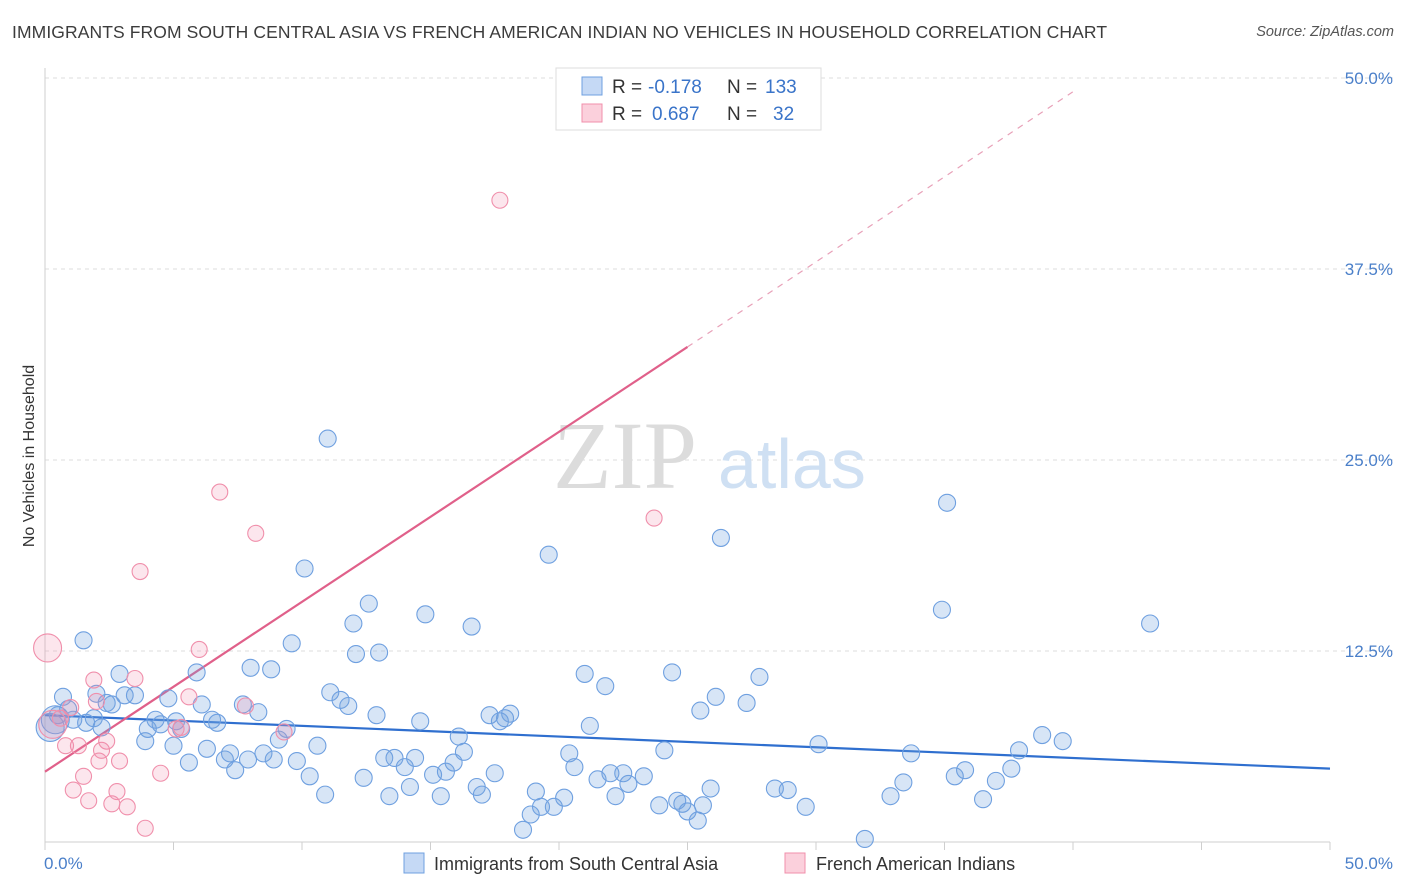 The height and width of the screenshot is (892, 1406). I want to click on legend-swatch-pink, so click(592, 113).